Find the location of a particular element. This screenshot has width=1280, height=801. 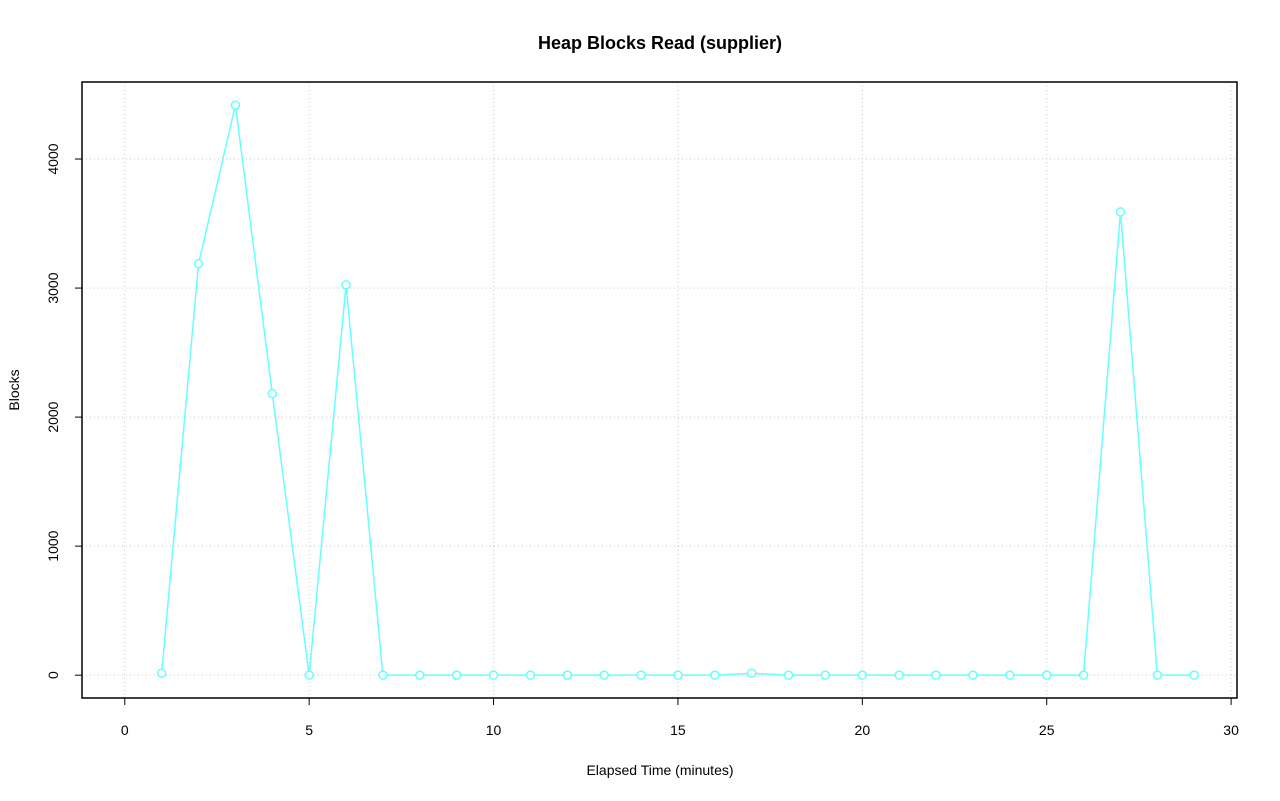

y-tick-label: 4000 is located at coordinates (53, 158).